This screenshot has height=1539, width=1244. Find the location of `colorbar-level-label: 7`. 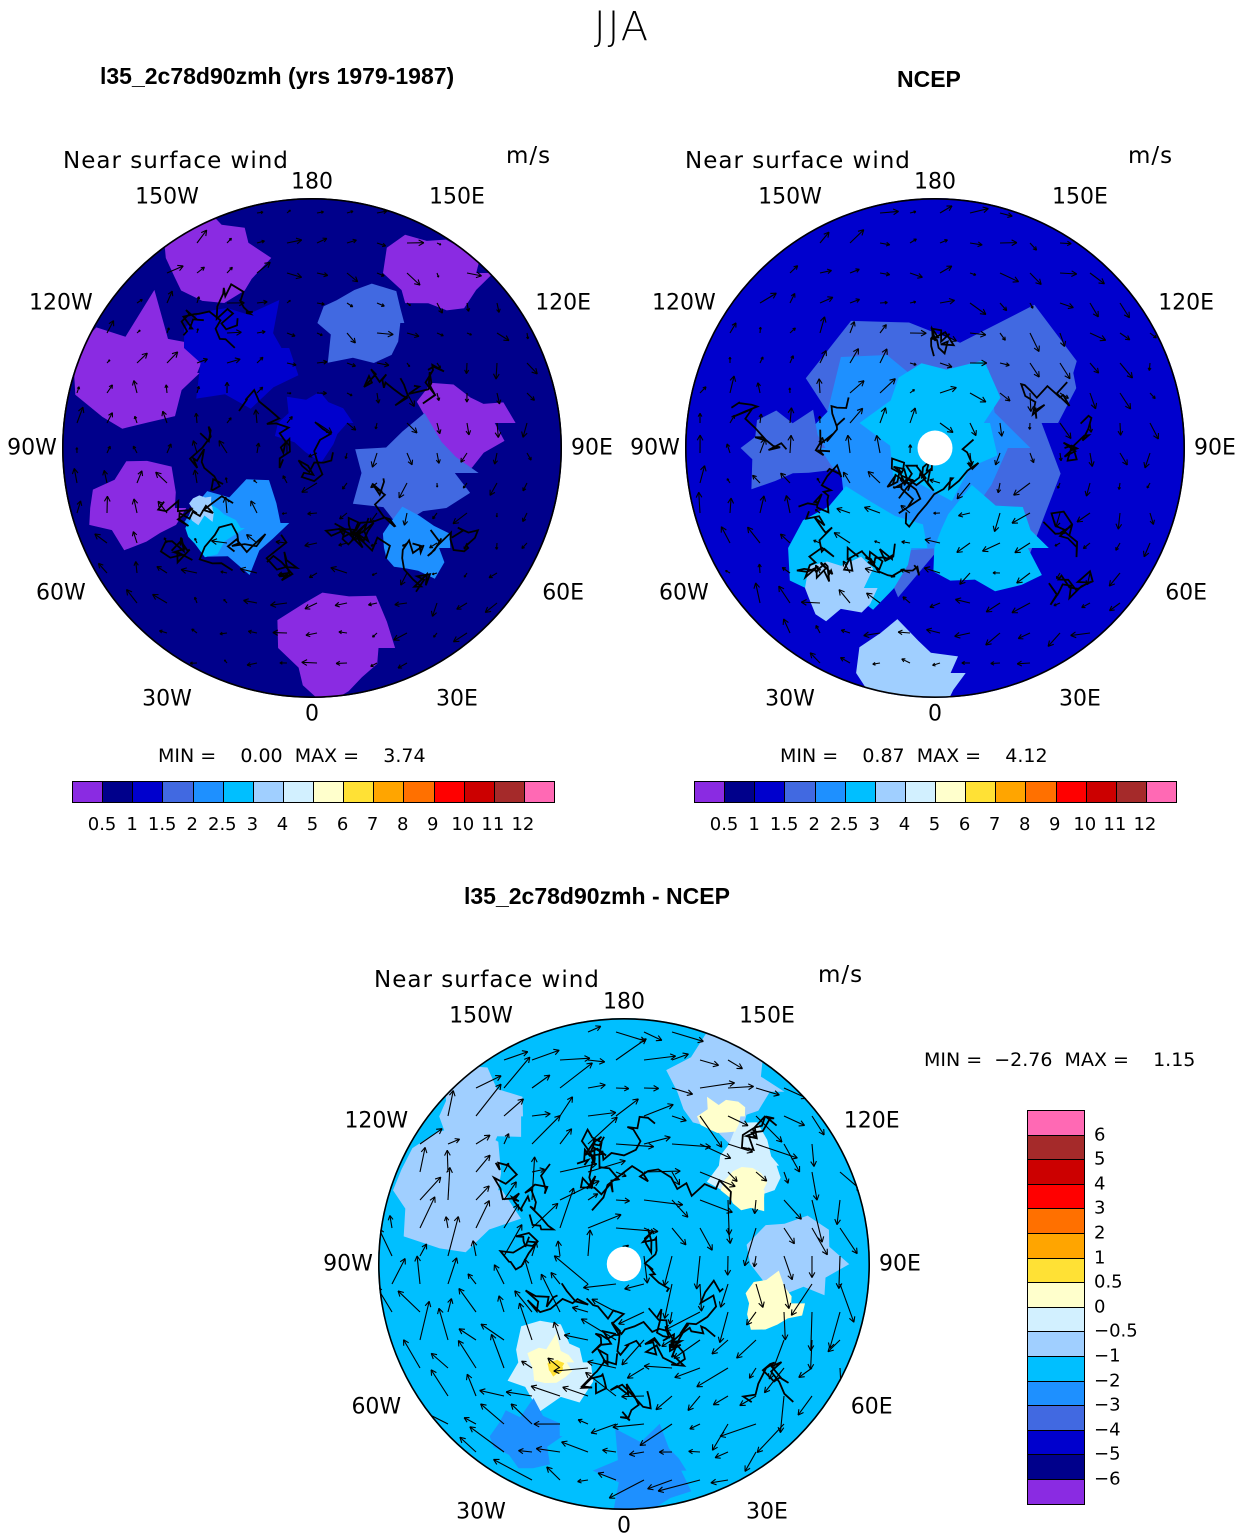

colorbar-level-label: 7 is located at coordinates (372, 824).